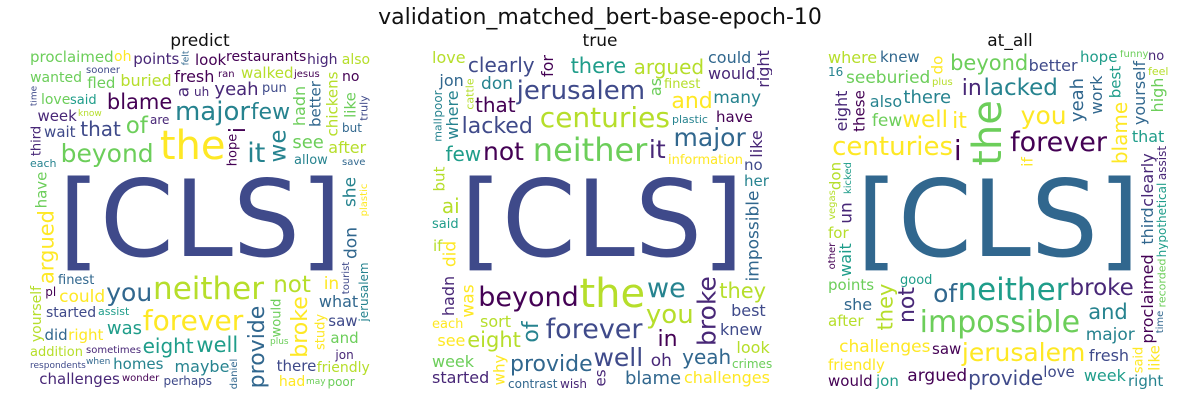  Describe the element at coordinates (499, 369) in the screenshot. I see `word: why` at that location.